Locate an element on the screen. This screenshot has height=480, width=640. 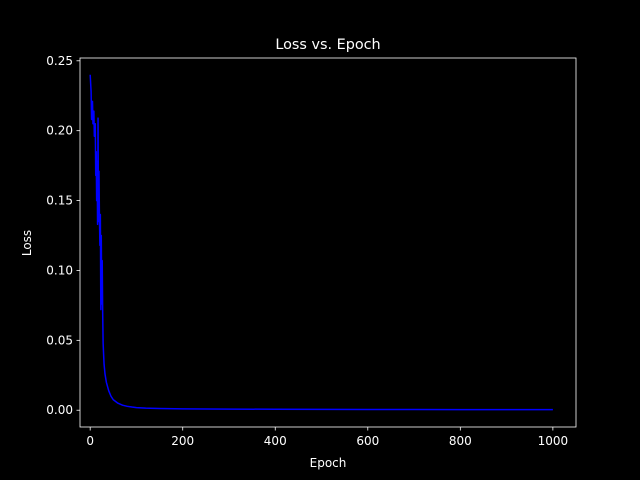
x-tick-label: 800 is located at coordinates (460, 441).